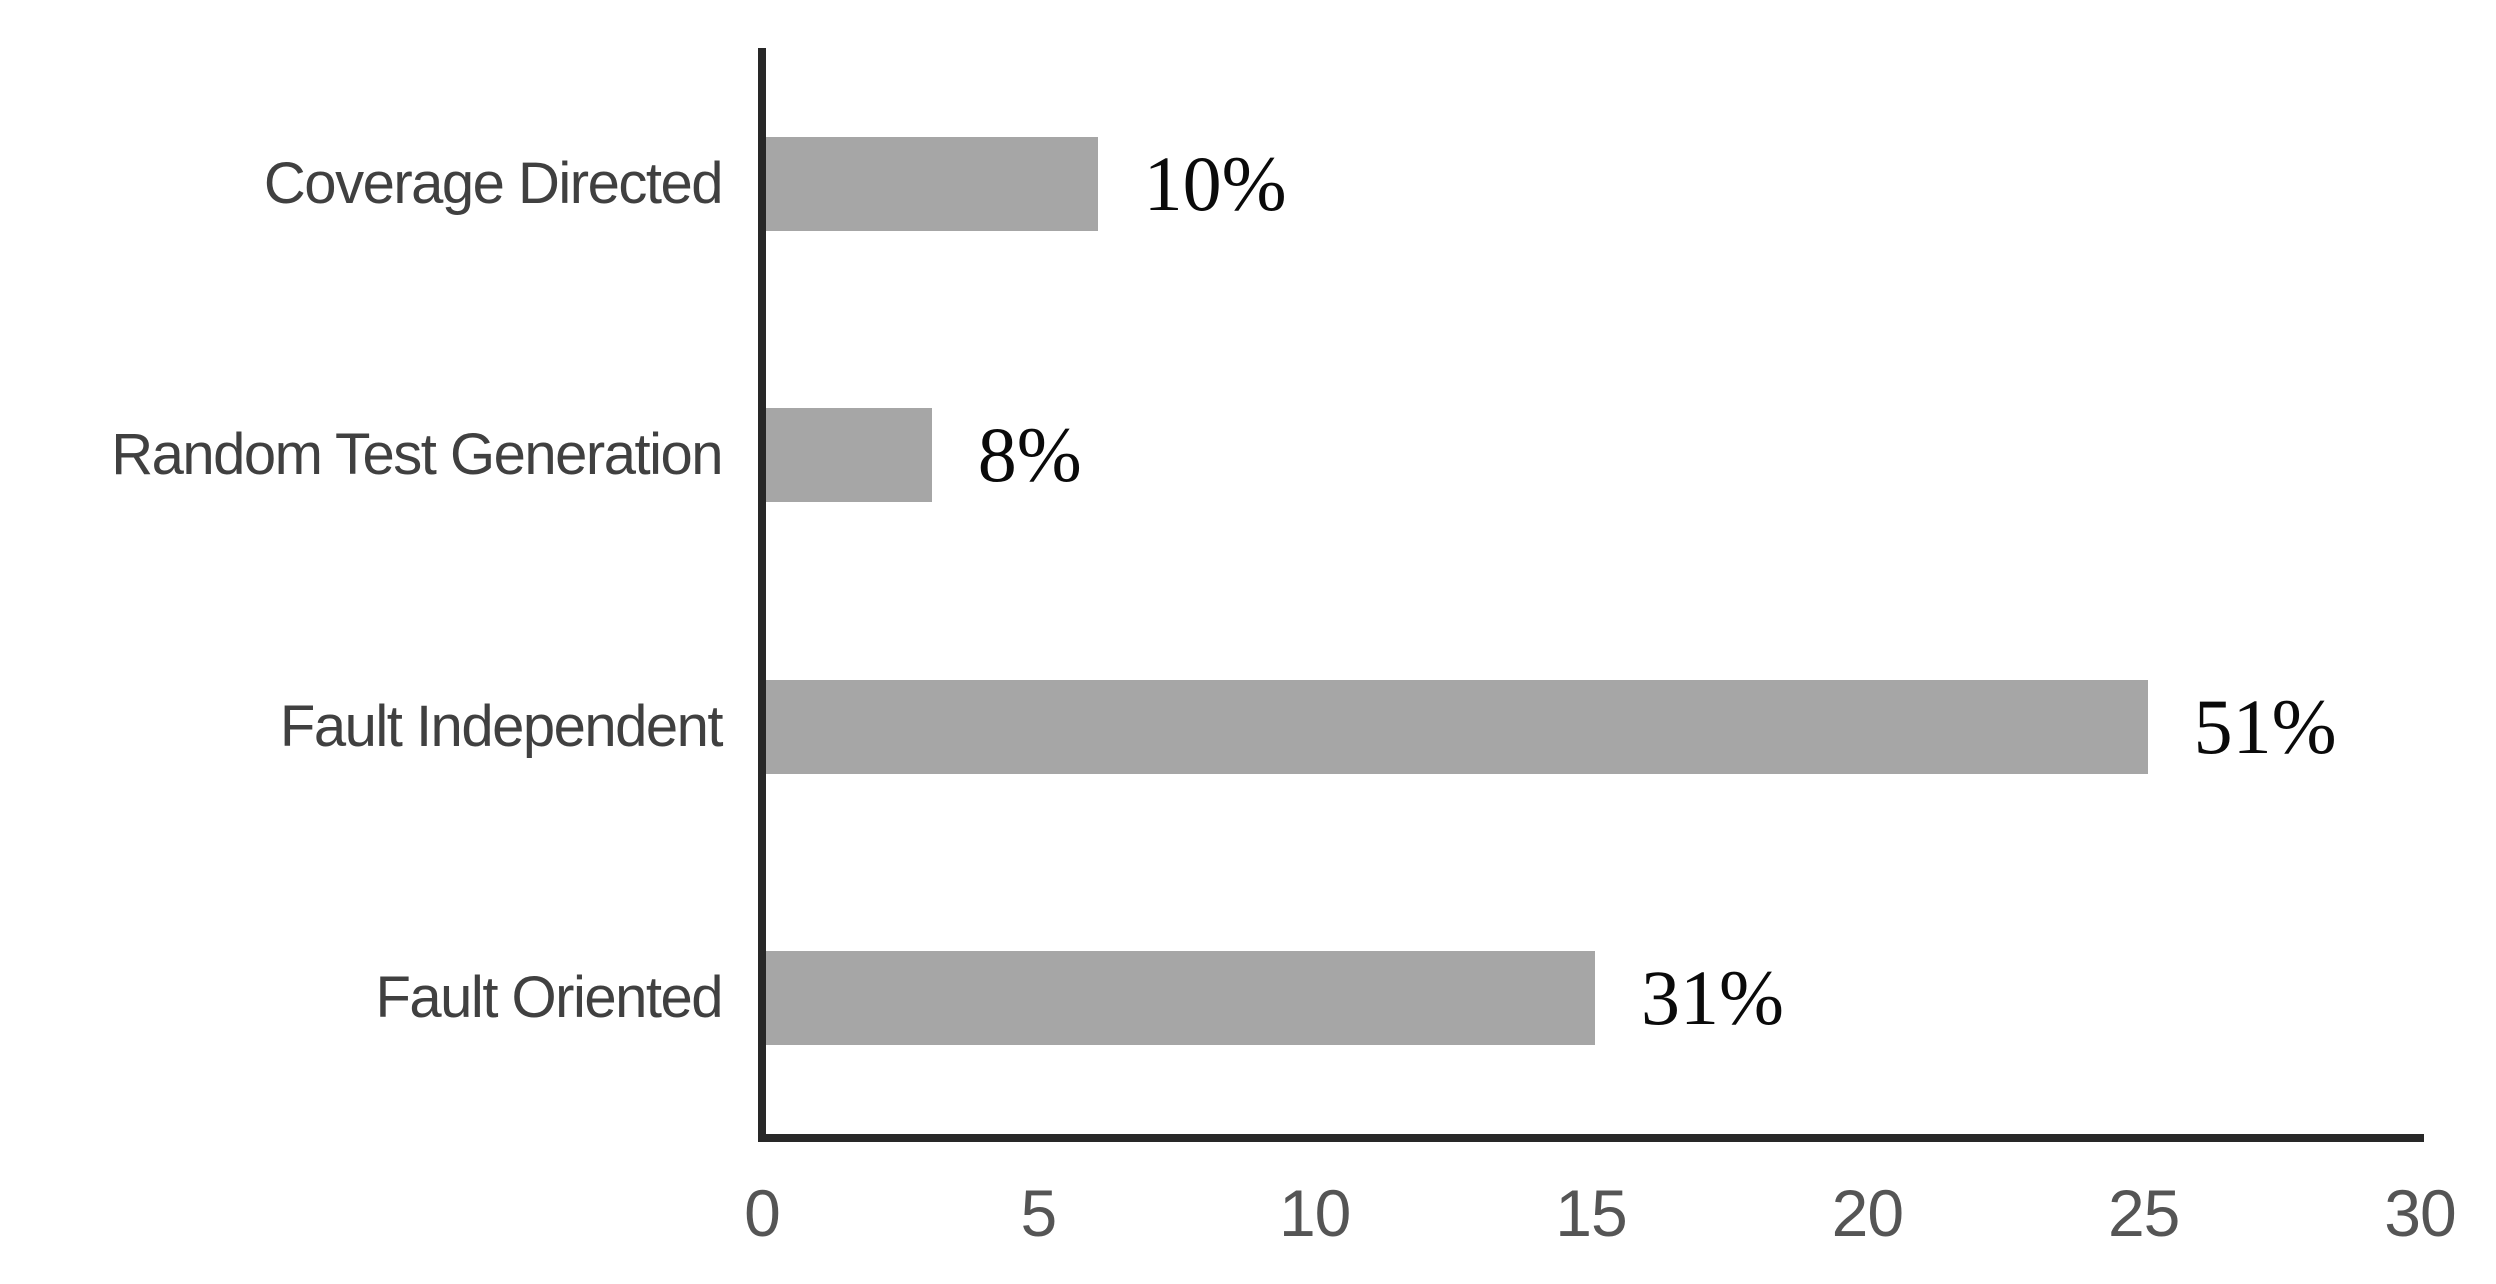  What do you see at coordinates (1595, 184) in the screenshot?
I see `bar-row: 10%` at bounding box center [1595, 184].